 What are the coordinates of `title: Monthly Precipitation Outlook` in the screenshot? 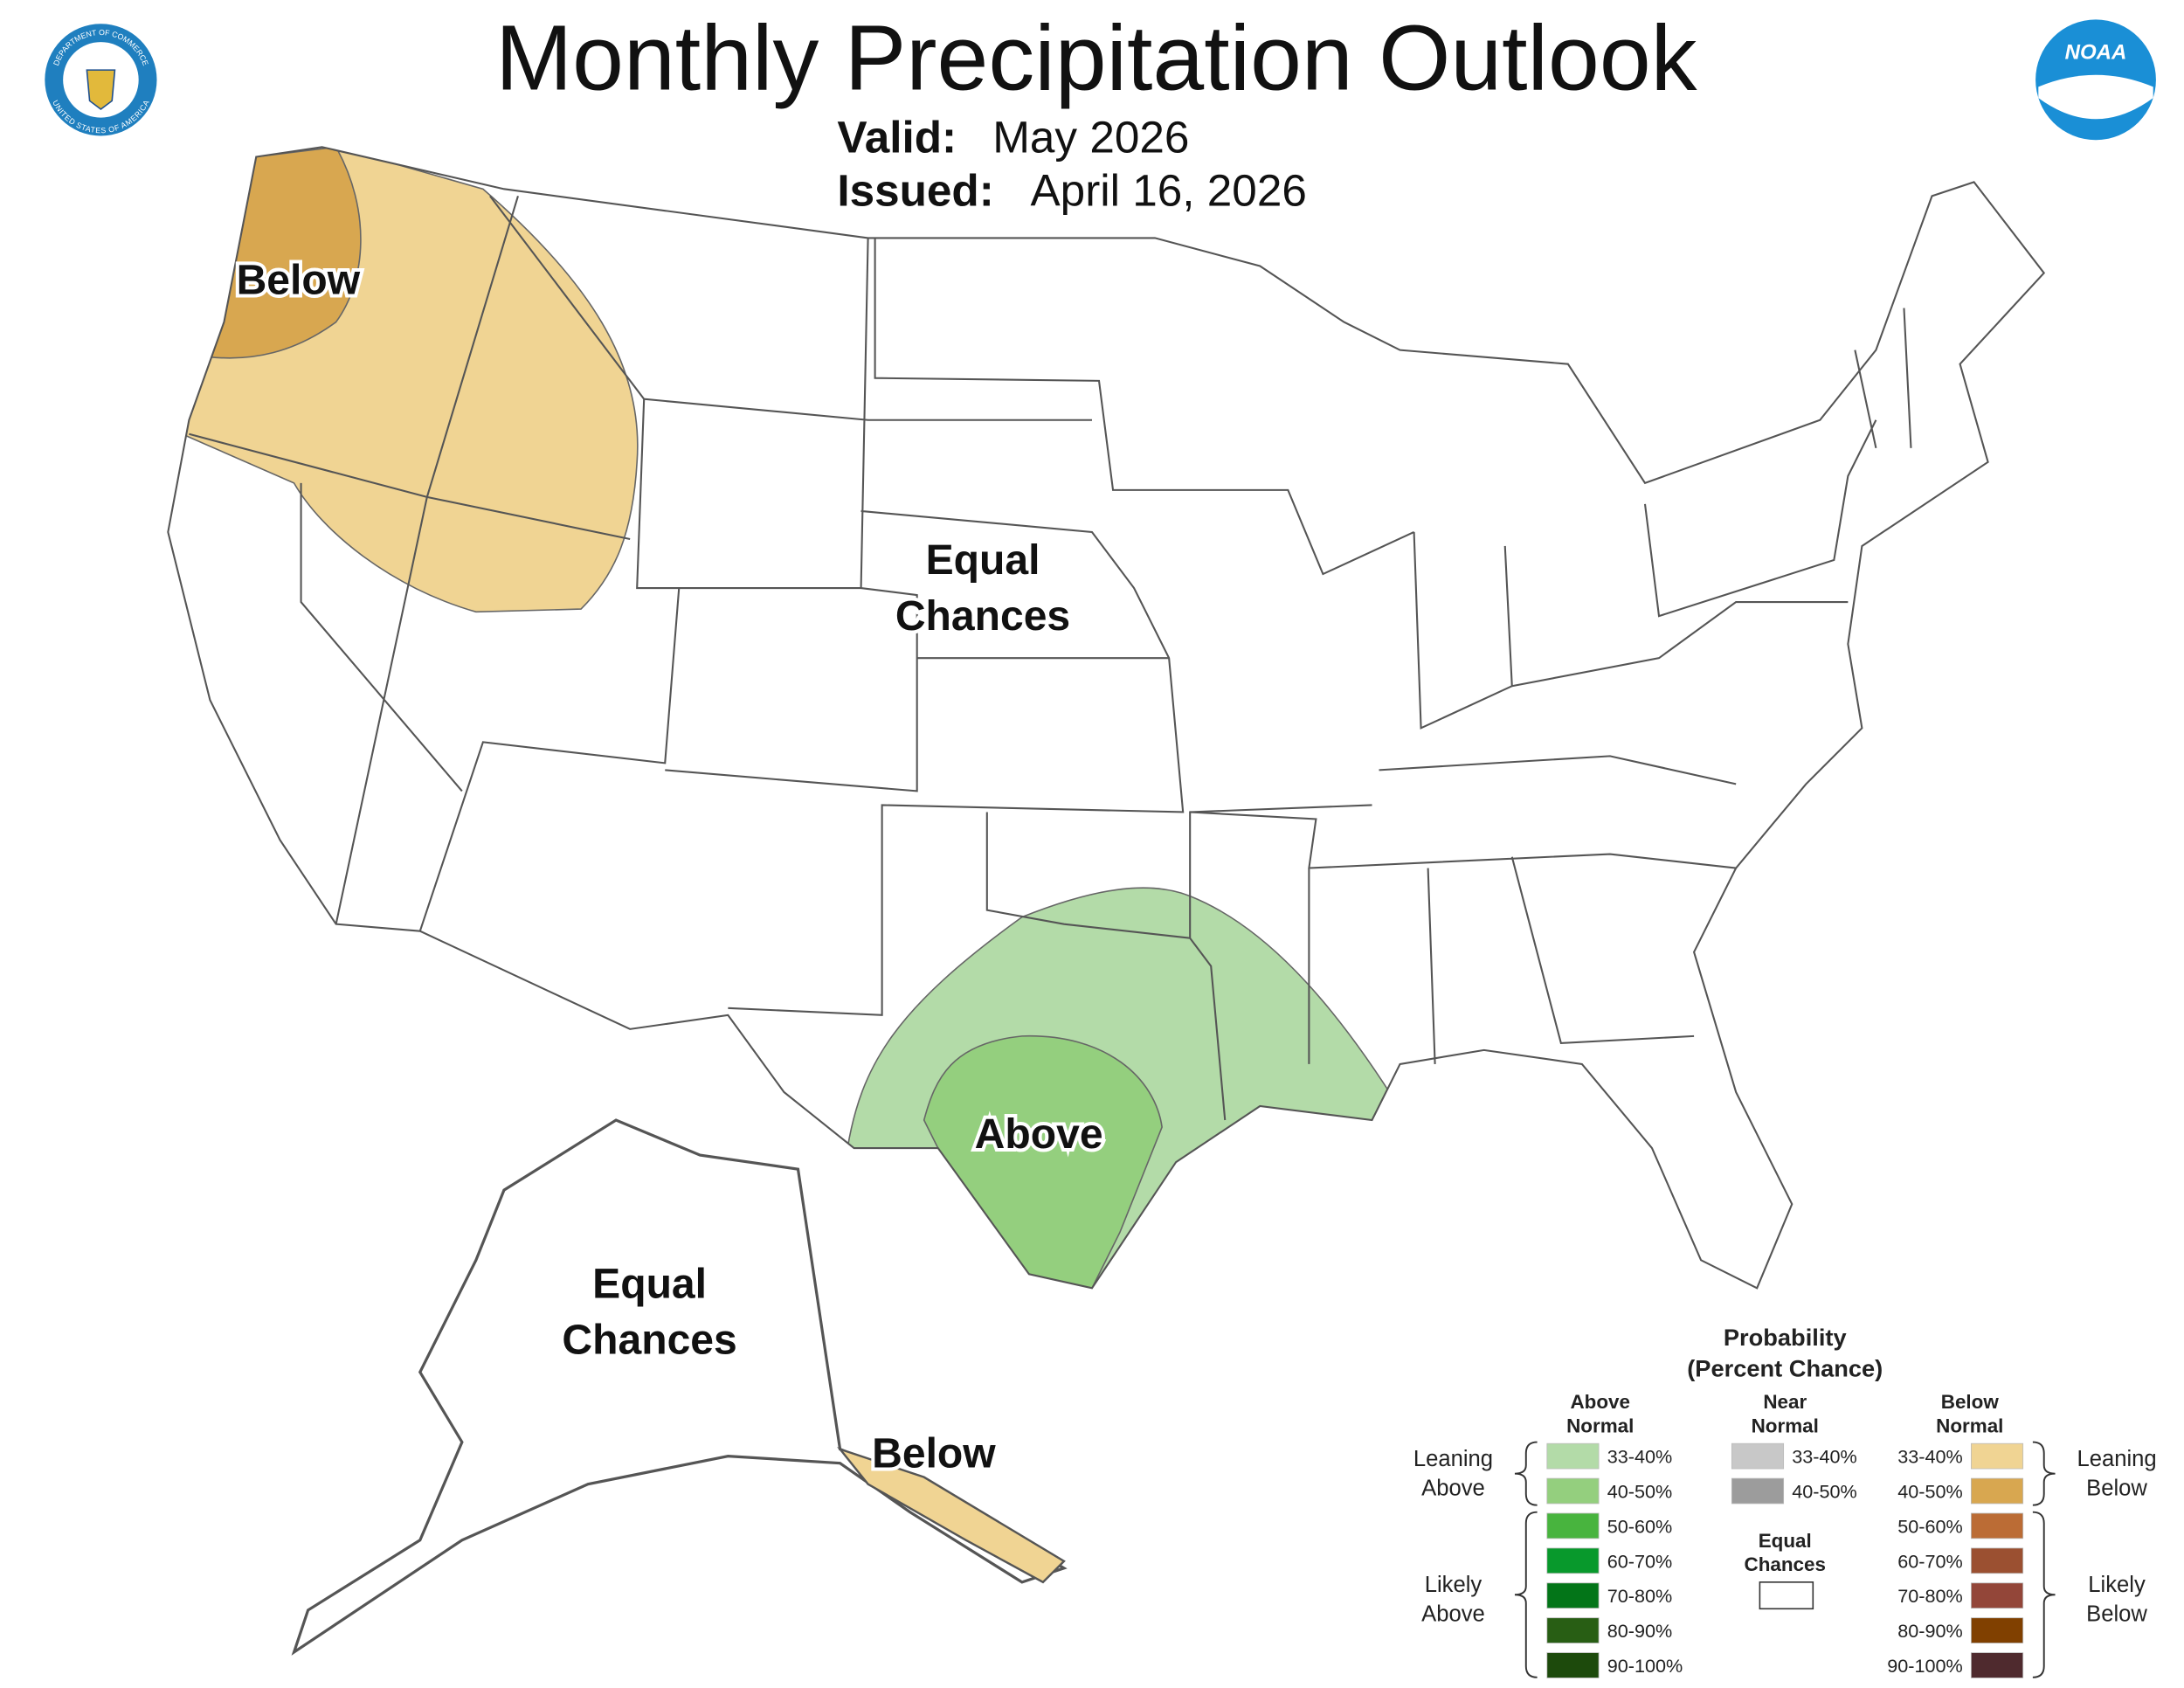 It's located at (1096, 58).